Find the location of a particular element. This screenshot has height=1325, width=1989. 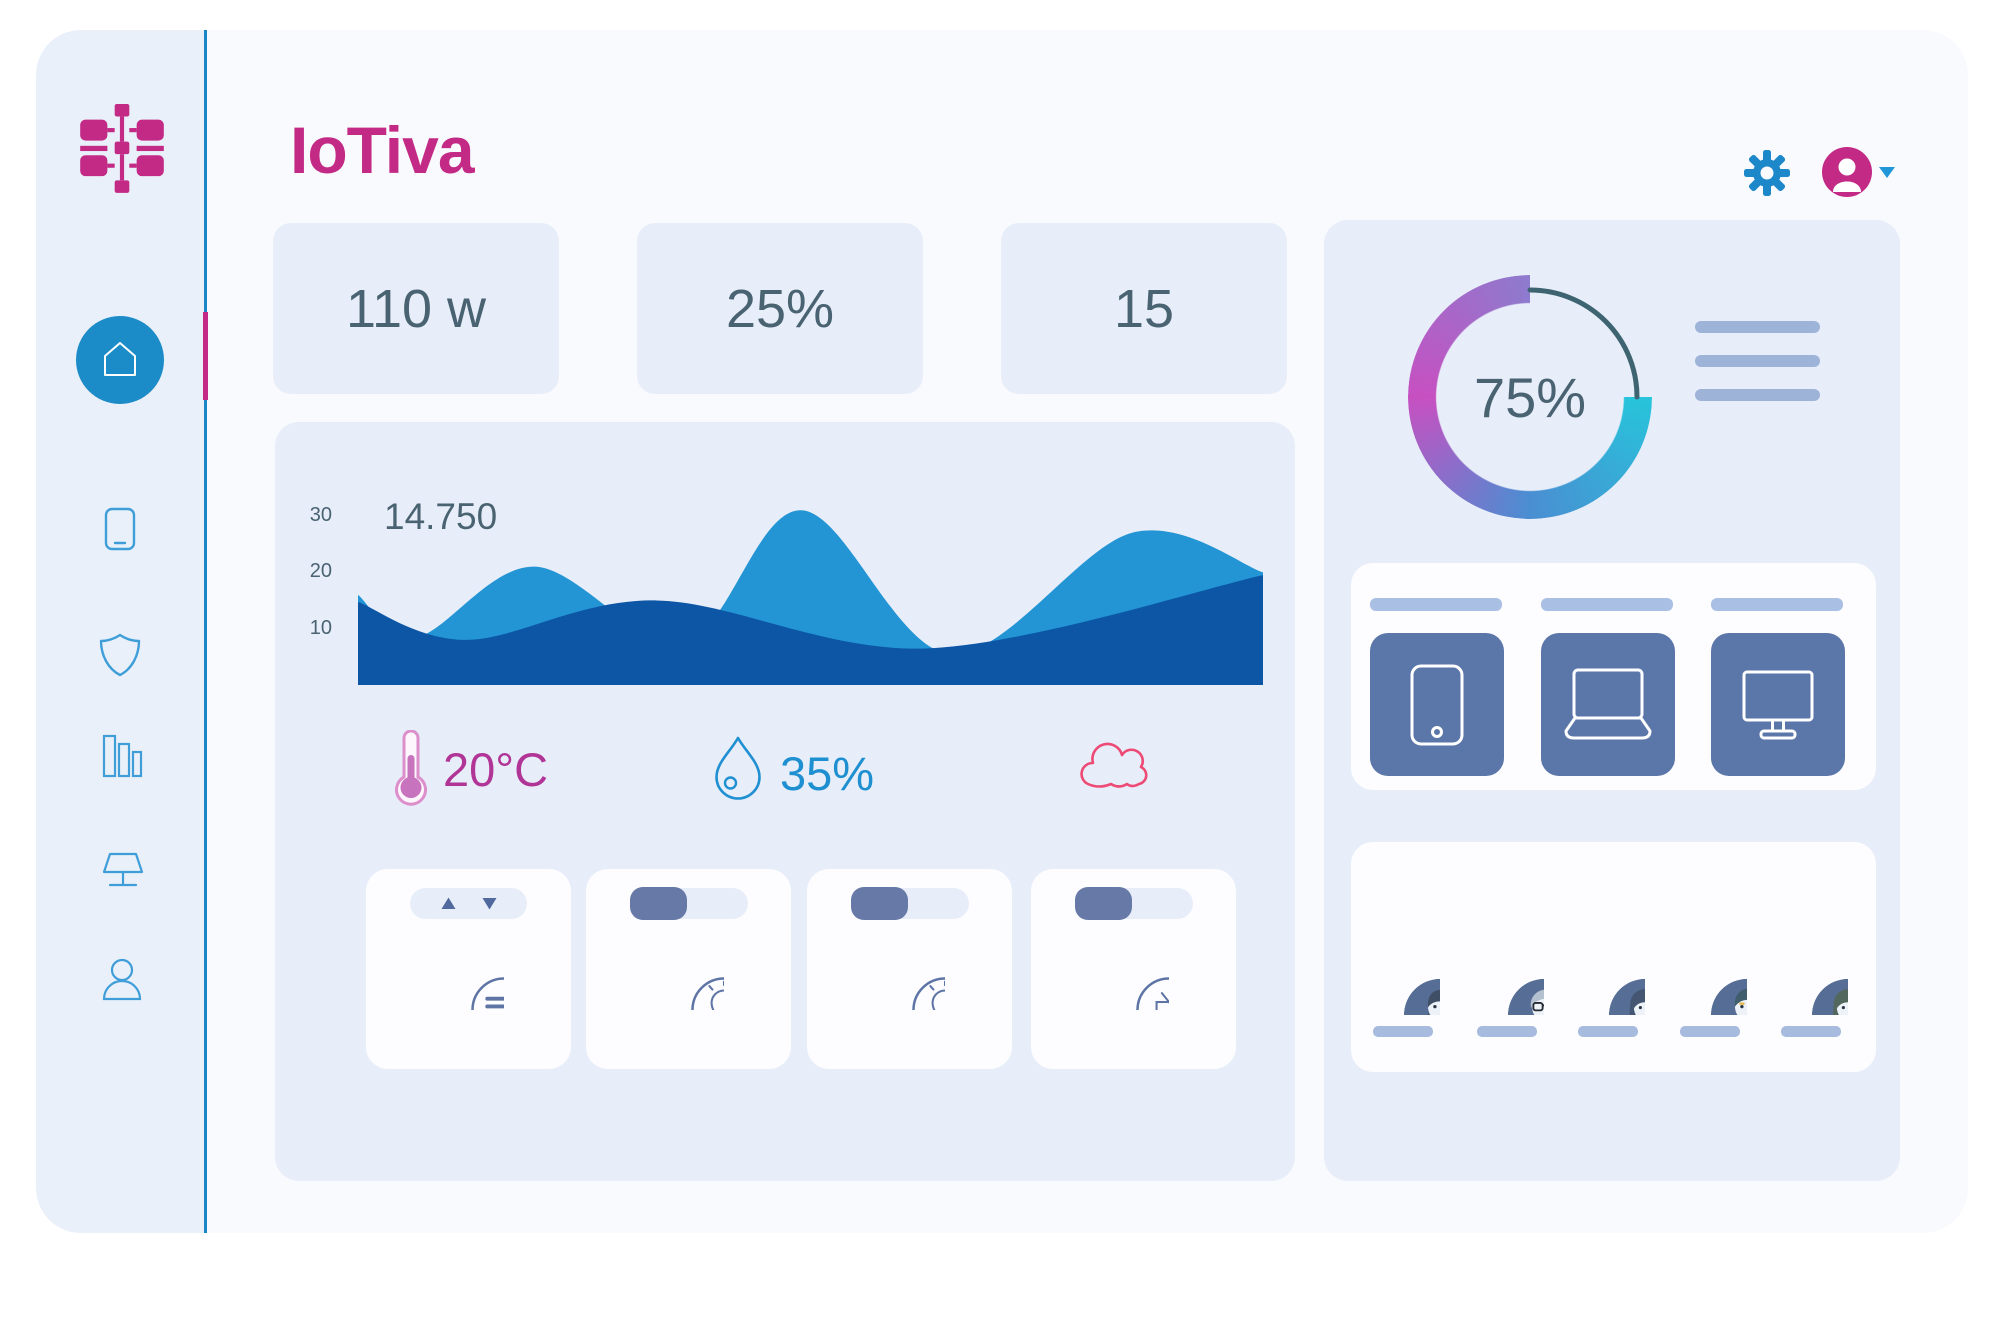

sidebar-item-security is located at coordinates (120, 655).